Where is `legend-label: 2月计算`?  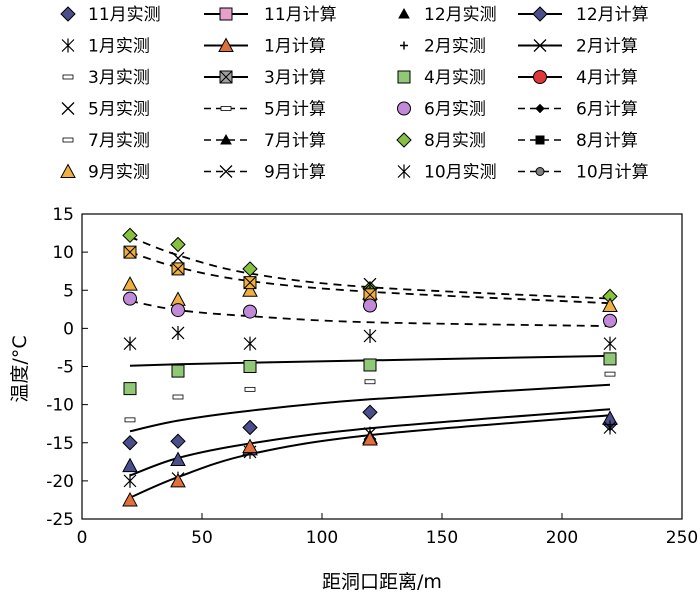
legend-label: 2月计算 is located at coordinates (607, 47).